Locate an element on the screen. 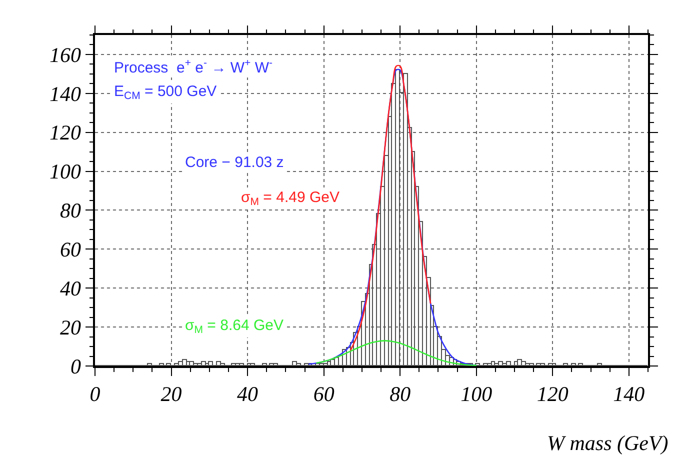 The image size is (688, 456). y-tick-label: 140 is located at coordinates (66, 94).